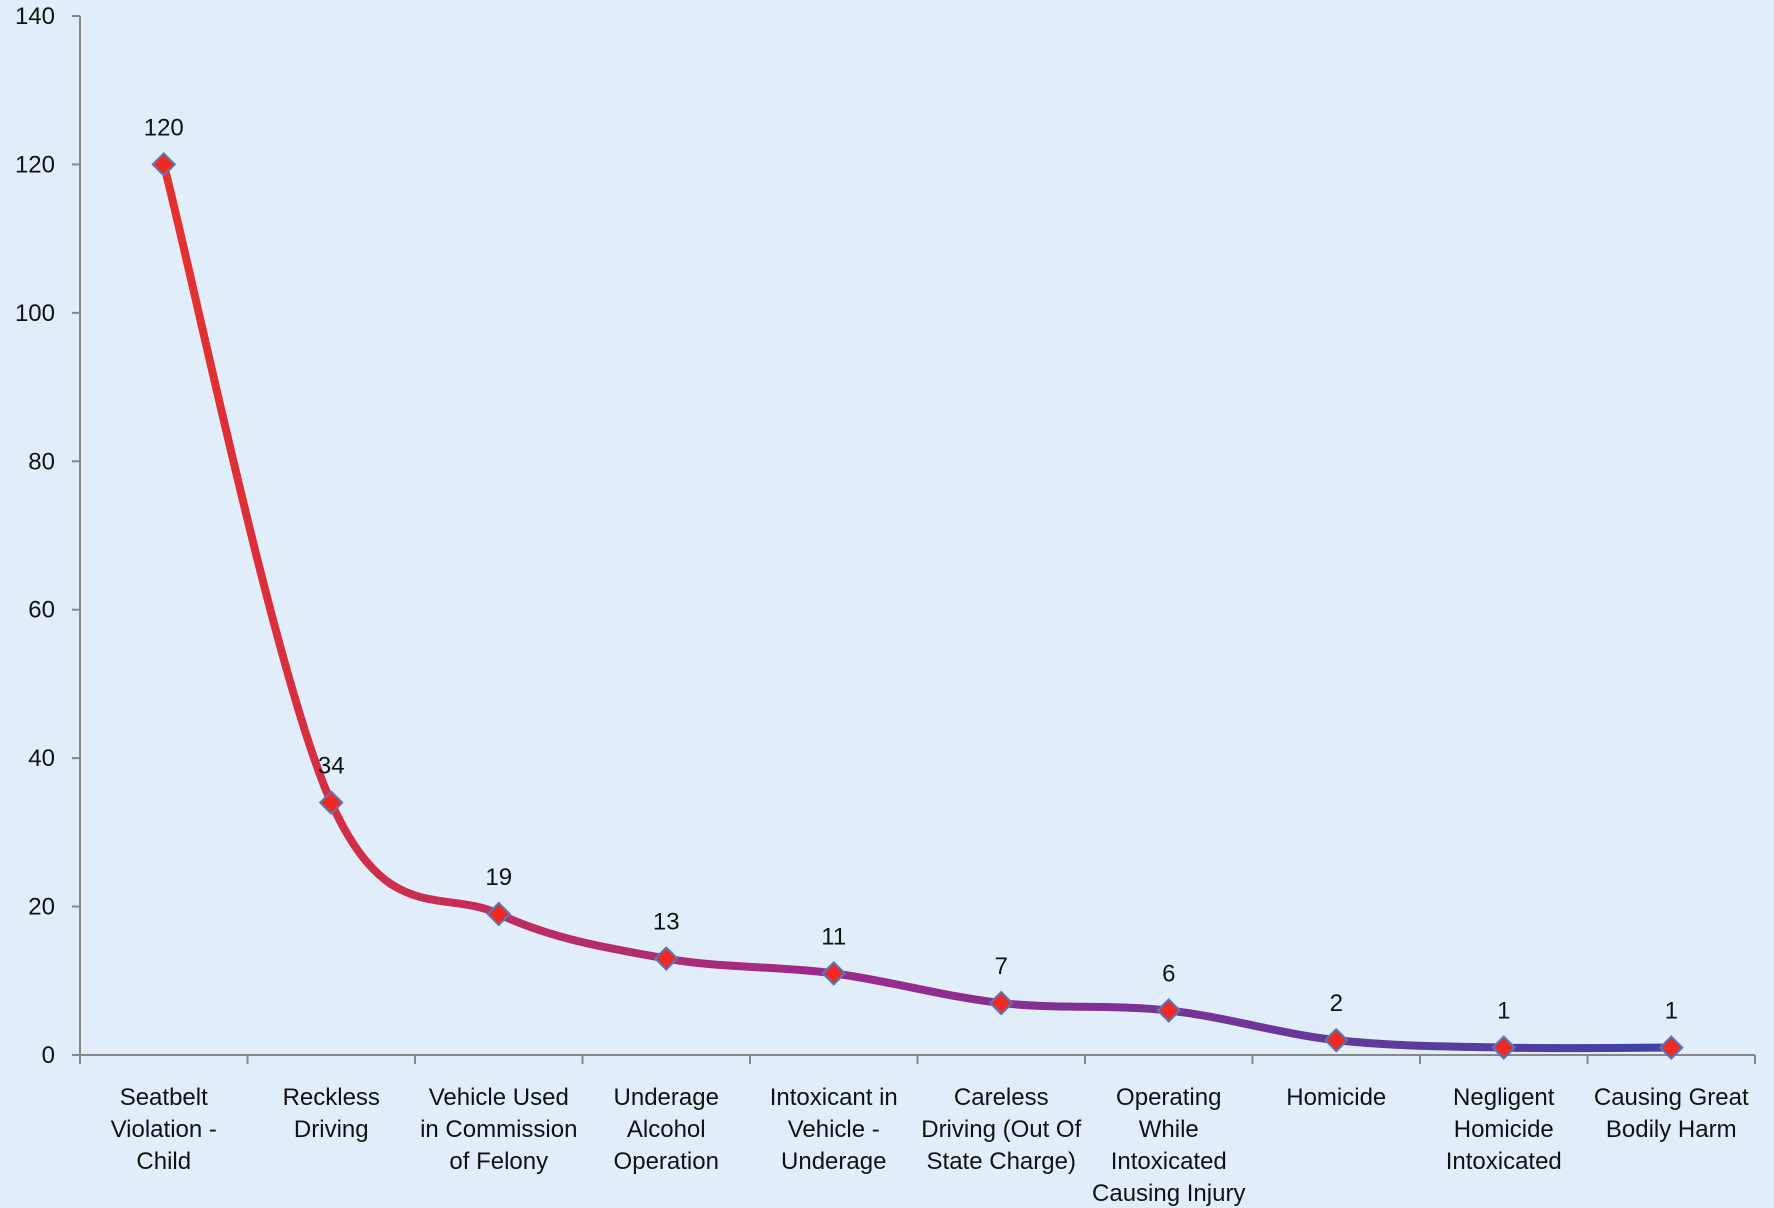 The width and height of the screenshot is (1774, 1208). What do you see at coordinates (47, 536) in the screenshot?
I see `y-axis-ticks: 0 20 40 60 80 100 120 140` at bounding box center [47, 536].